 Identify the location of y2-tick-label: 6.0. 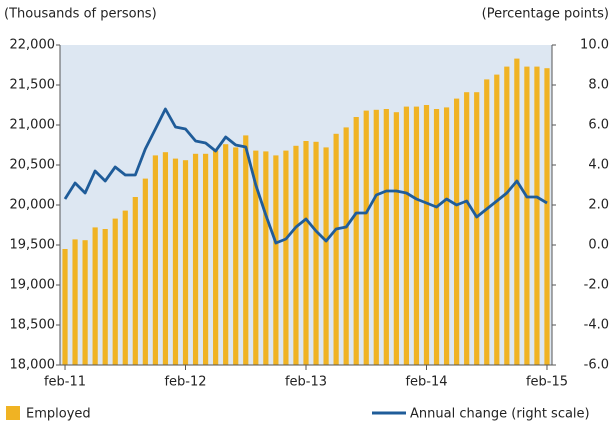
(598, 125).